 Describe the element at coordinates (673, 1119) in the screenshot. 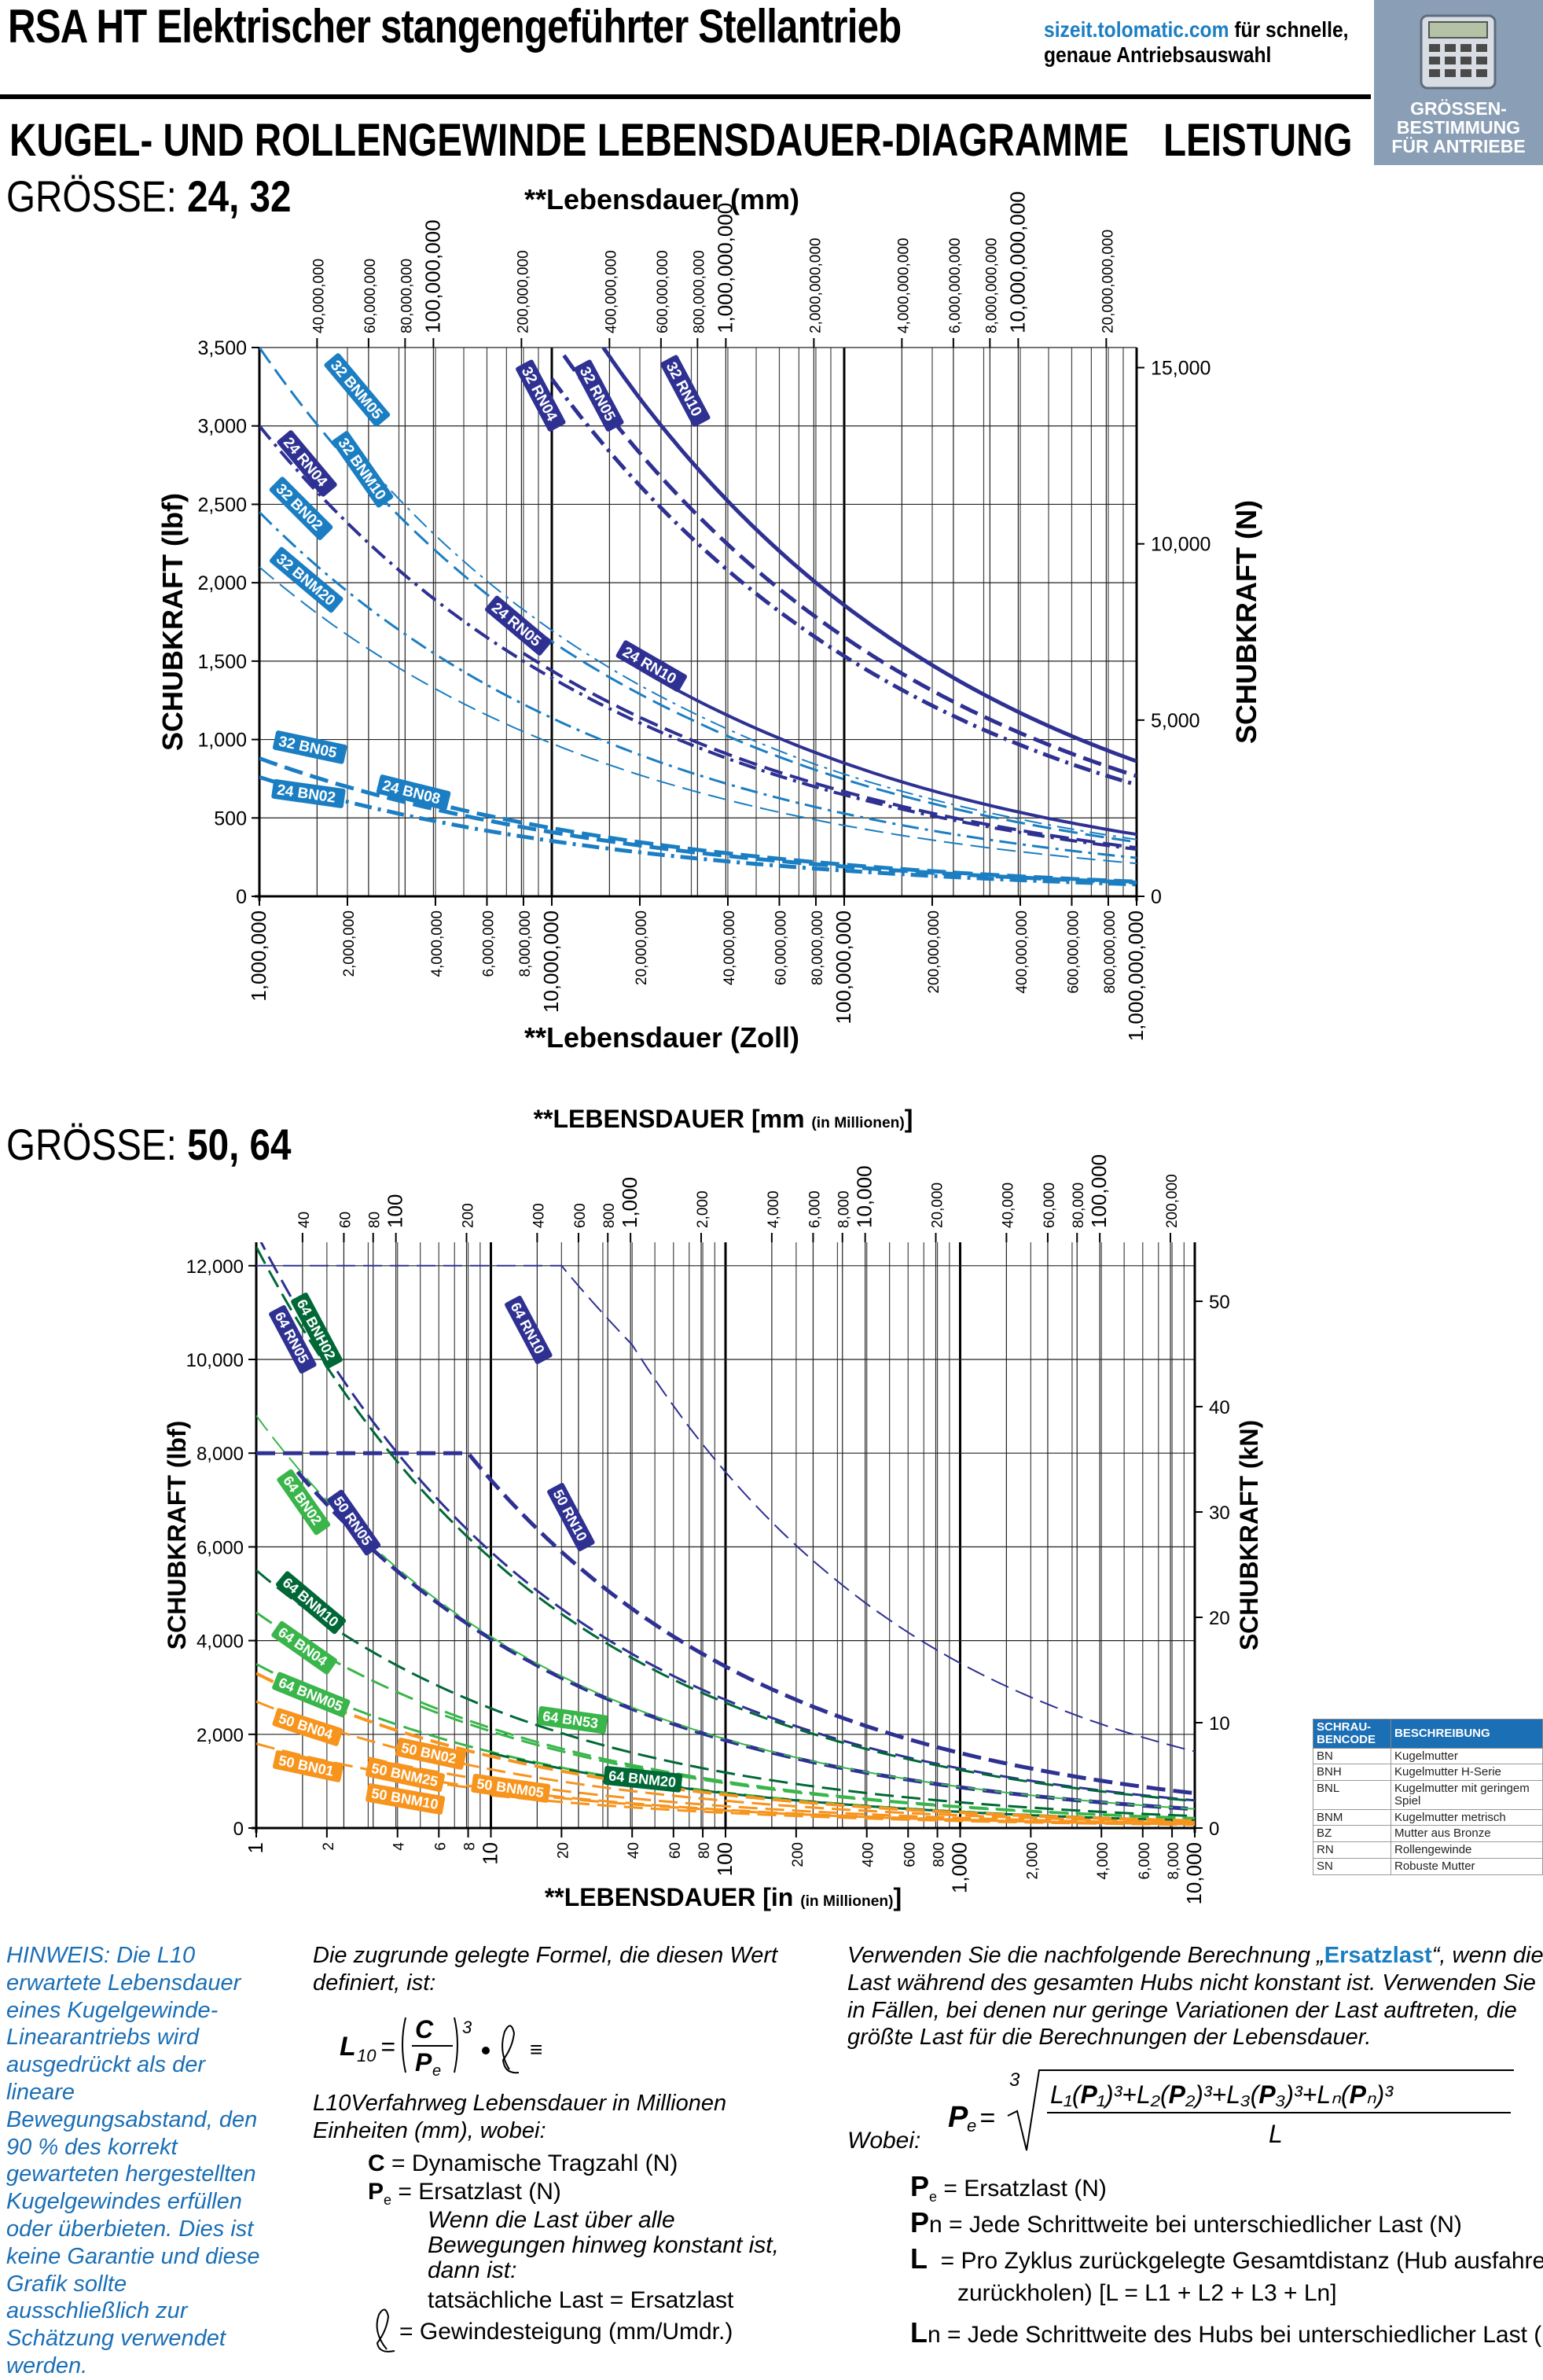

I see `top-axis-title-part: **LEBENSDAUER [mm` at that location.